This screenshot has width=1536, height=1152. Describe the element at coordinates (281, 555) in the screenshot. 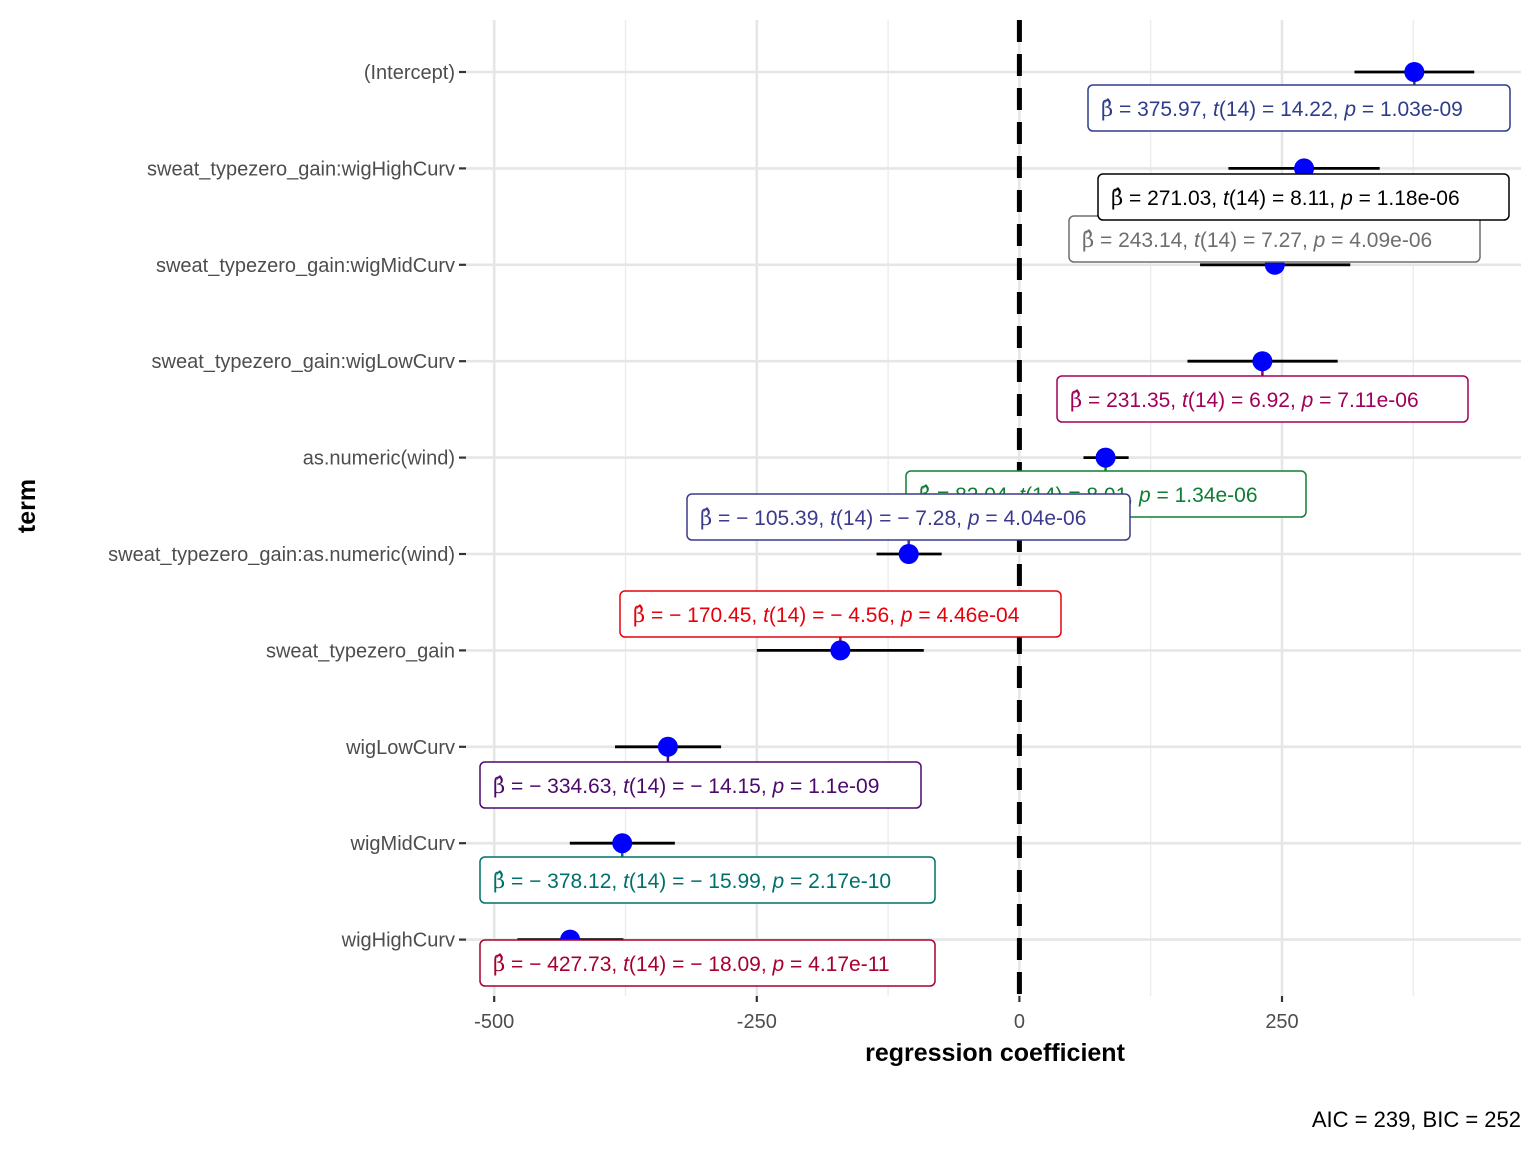

I see `y-tick-label-5: sweat_typezero_gain:as.numeric(wind)` at that location.